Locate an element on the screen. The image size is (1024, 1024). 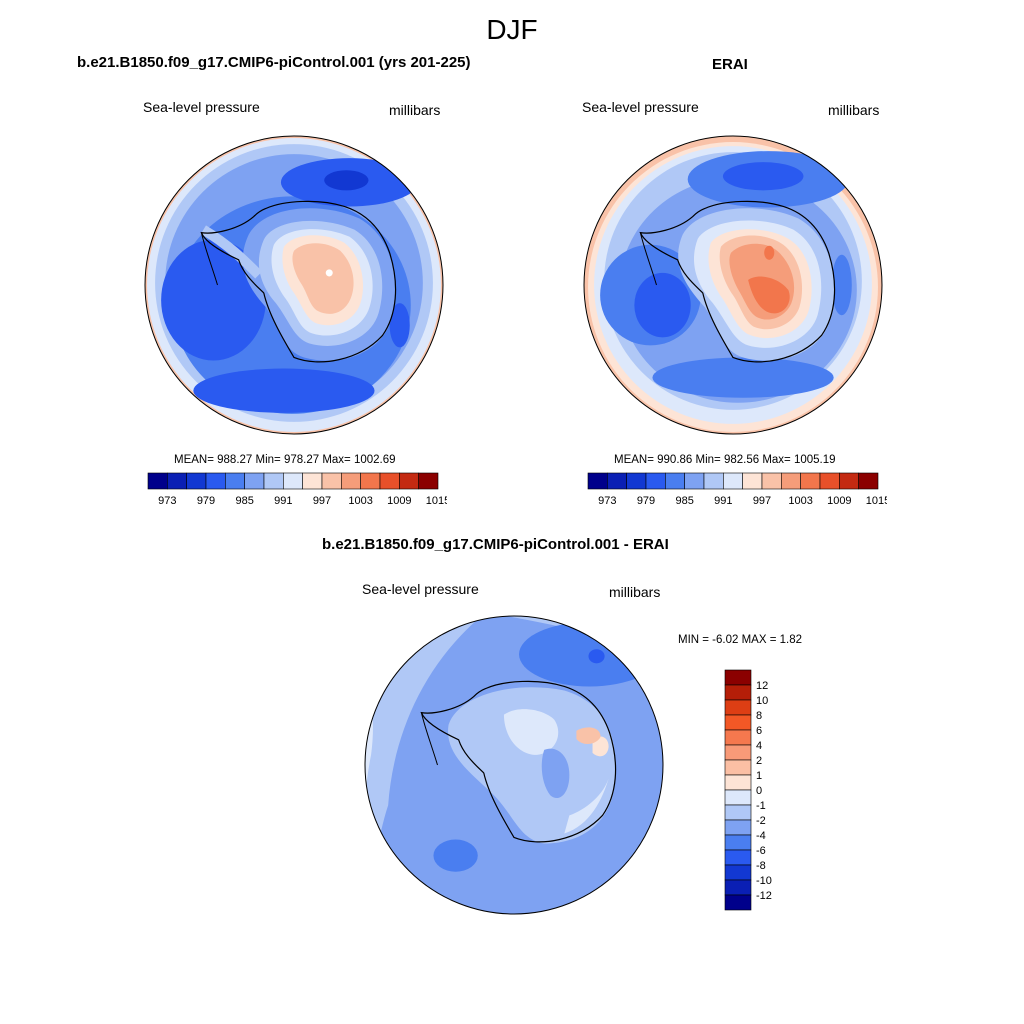
model-colorbar-ticks: 973 979 985 991 997 1003 1009 1015 is located at coordinates (302, 501).